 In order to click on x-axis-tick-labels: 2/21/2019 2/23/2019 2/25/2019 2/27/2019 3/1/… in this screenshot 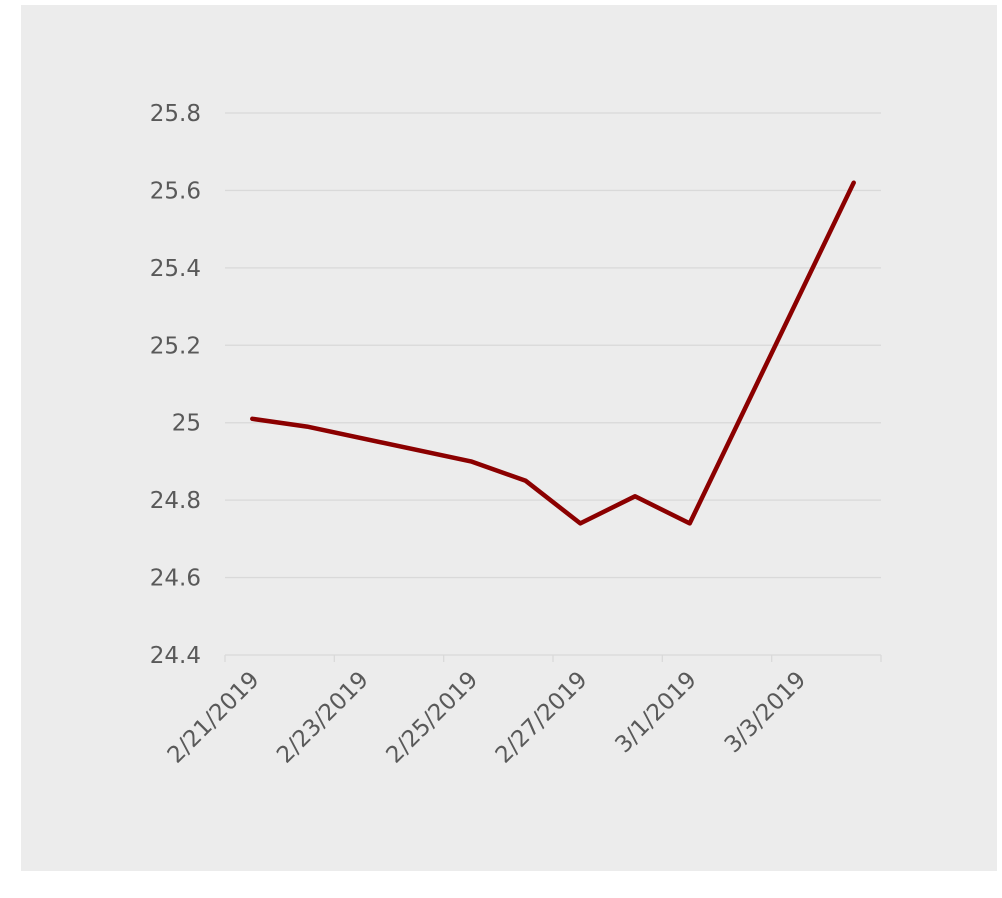, I will do `click(487, 718)`.